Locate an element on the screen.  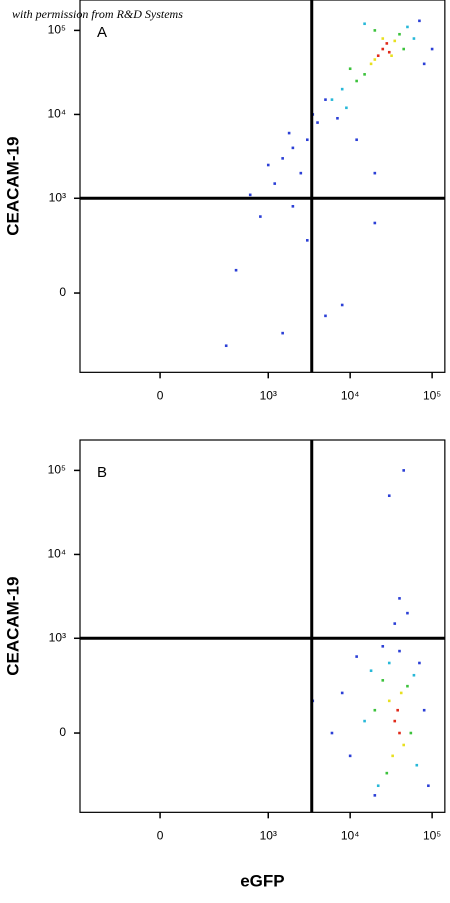
x-tick-label: 10⁴ is located at coordinates (350, 836).